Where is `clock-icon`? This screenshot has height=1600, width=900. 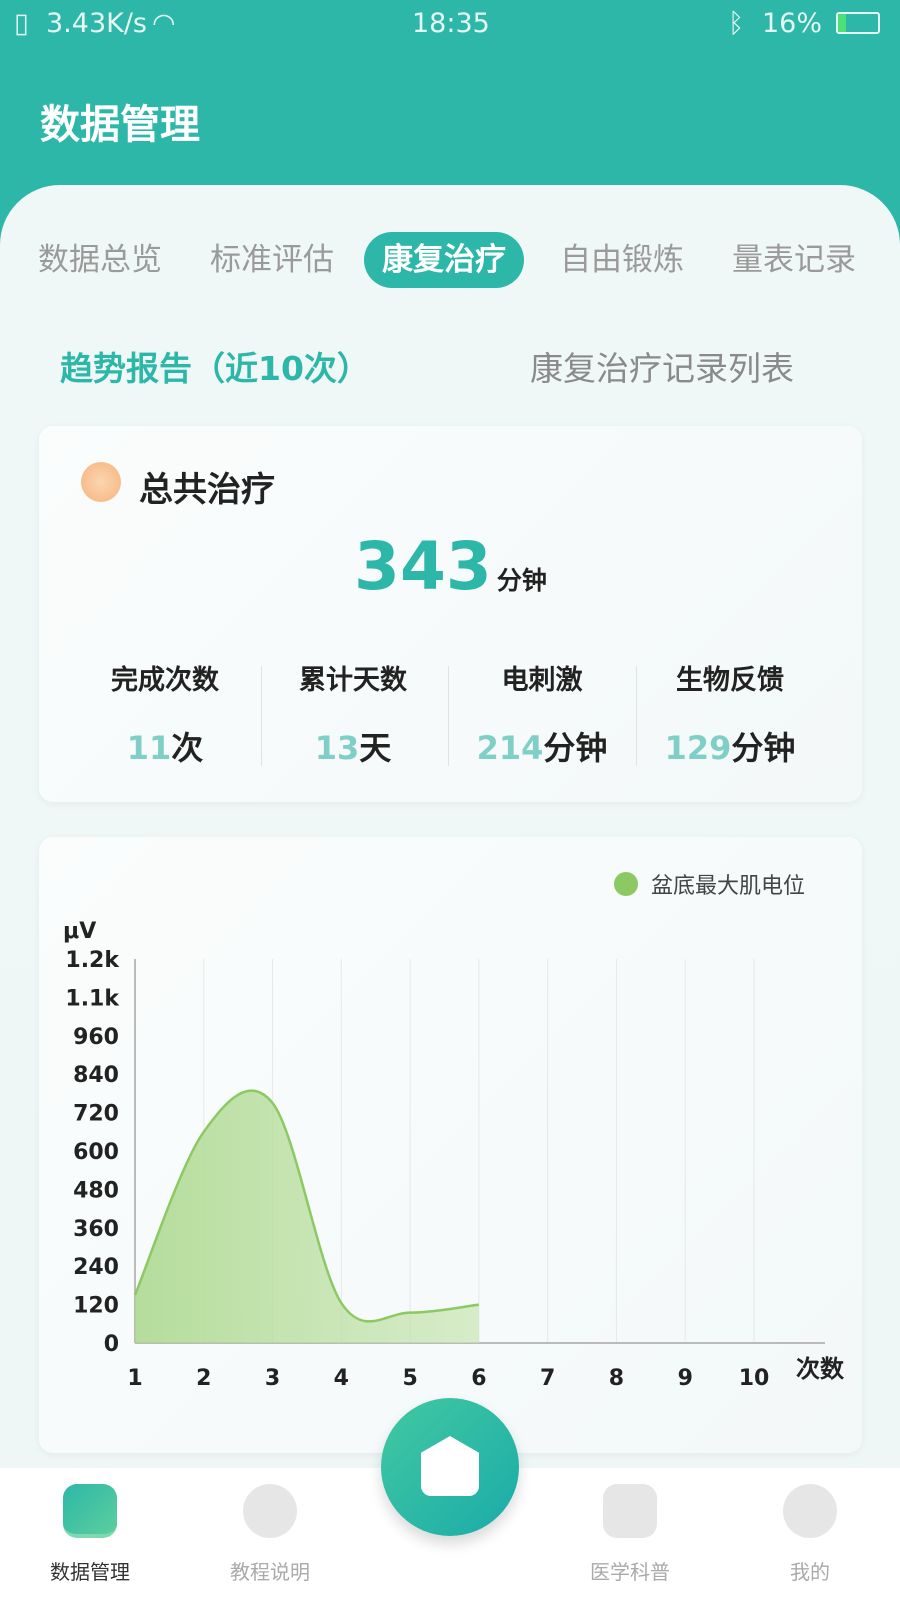
clock-icon is located at coordinates (101, 482).